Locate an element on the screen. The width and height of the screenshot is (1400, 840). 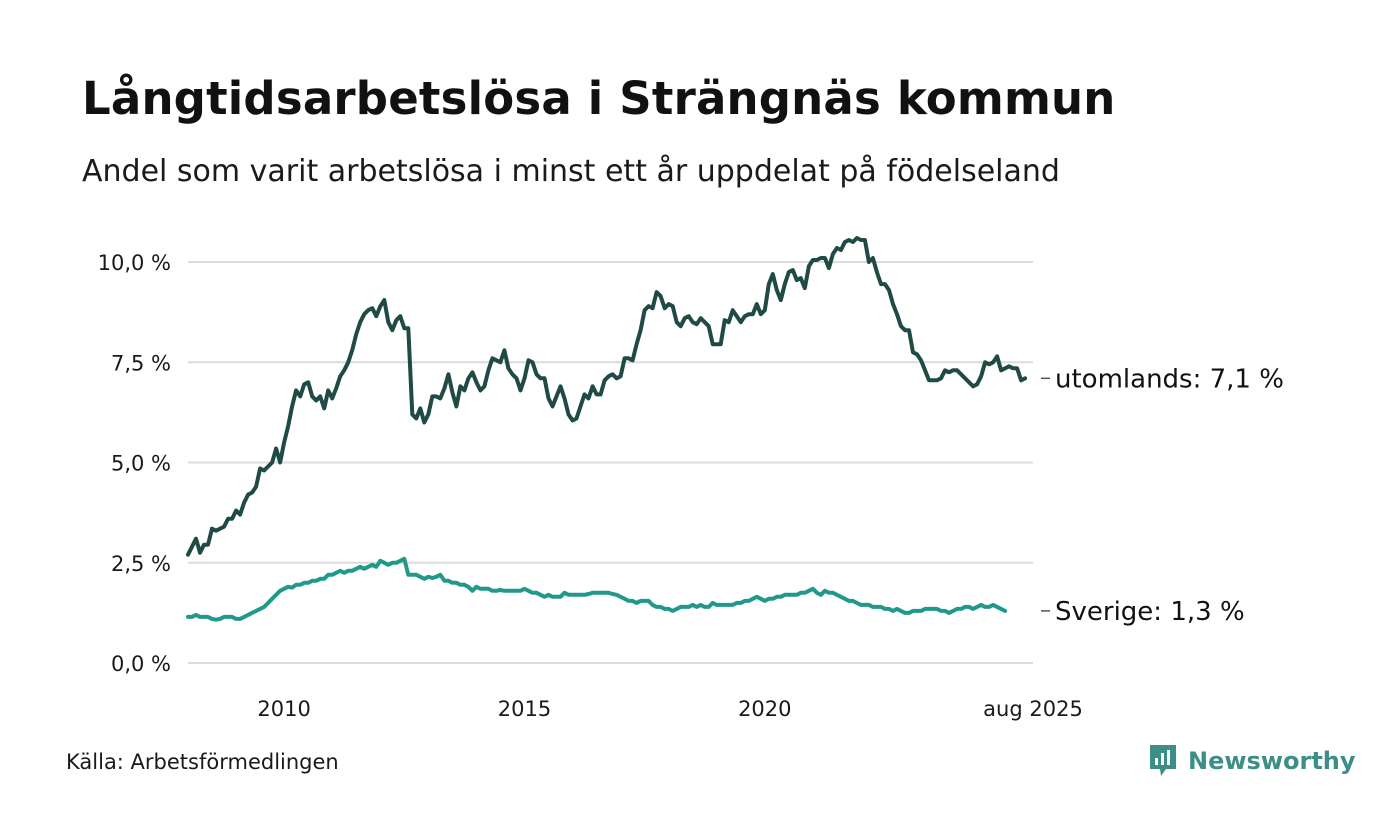
y-tick-label: 0,0 % is located at coordinates (141, 664).